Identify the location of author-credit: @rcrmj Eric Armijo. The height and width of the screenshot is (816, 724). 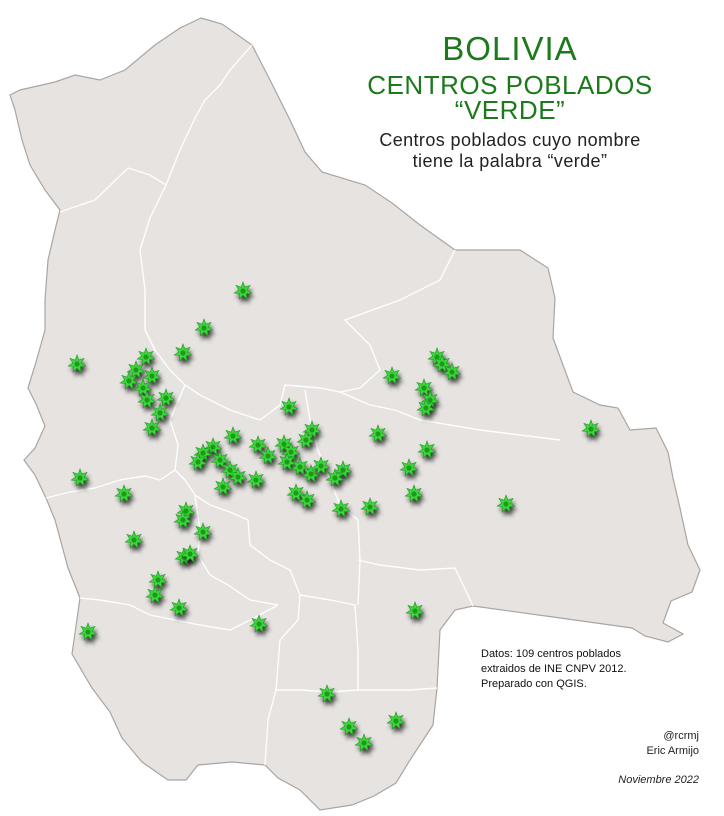
(672, 744).